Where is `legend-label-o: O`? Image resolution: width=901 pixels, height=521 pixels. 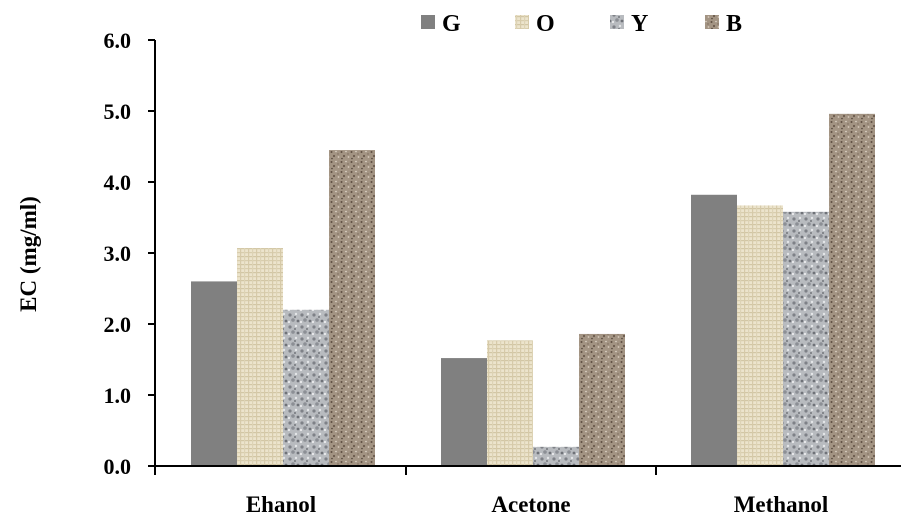 legend-label-o: O is located at coordinates (545, 24).